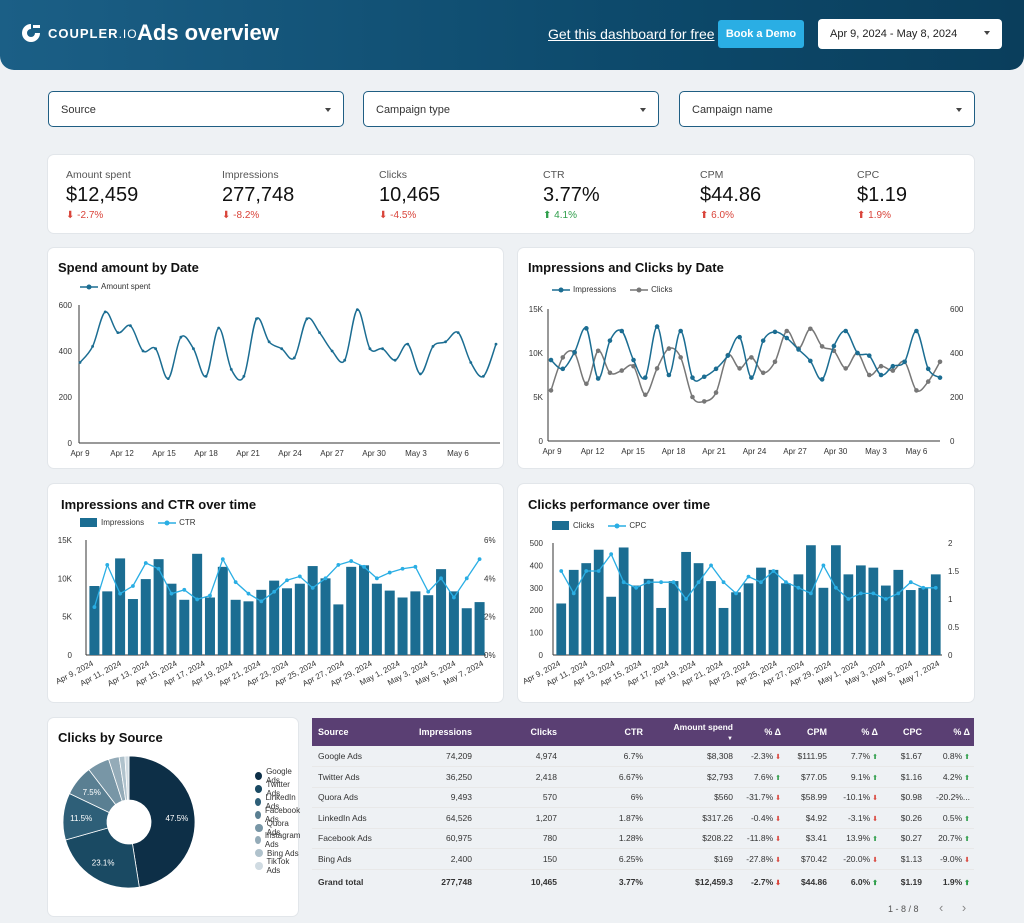 This screenshot has height=923, width=1024. Describe the element at coordinates (761, 859) in the screenshot. I see `cell-spend-delta: -27.8% ⬇` at that location.